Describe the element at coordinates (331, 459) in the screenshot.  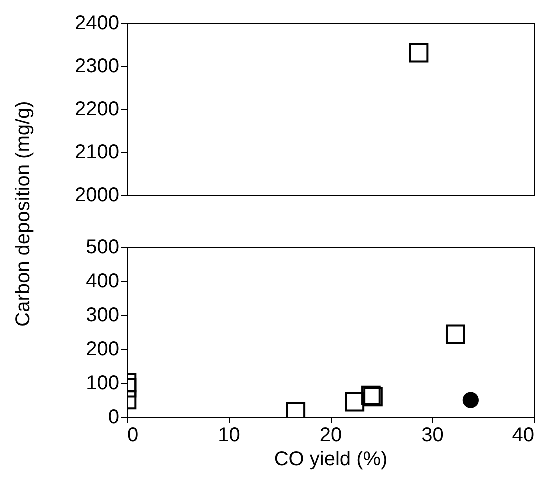
I see `x-axis-title: CO yield (%)` at that location.